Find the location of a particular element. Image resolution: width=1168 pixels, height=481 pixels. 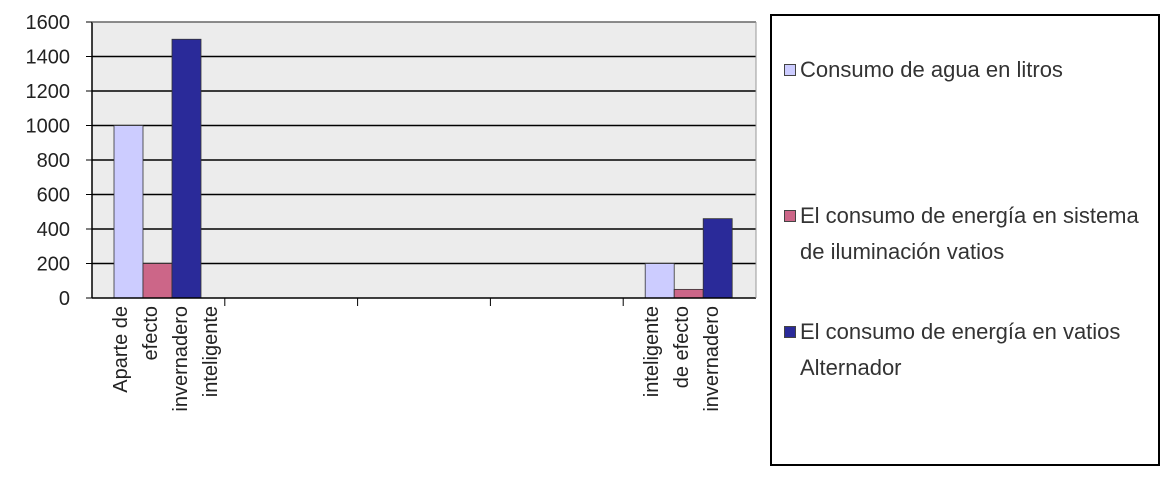

y-tick-label: 400 is located at coordinates (53, 230).